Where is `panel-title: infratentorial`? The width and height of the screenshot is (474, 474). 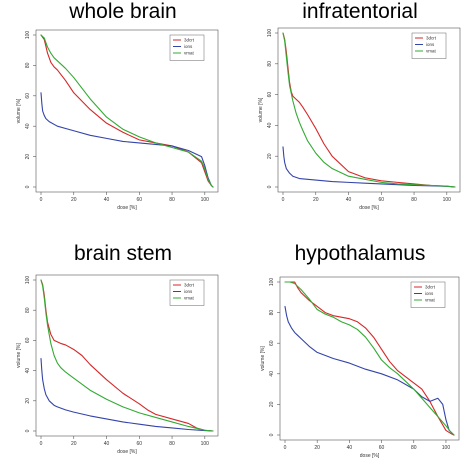 panel-title: infratentorial is located at coordinates (360, 11).